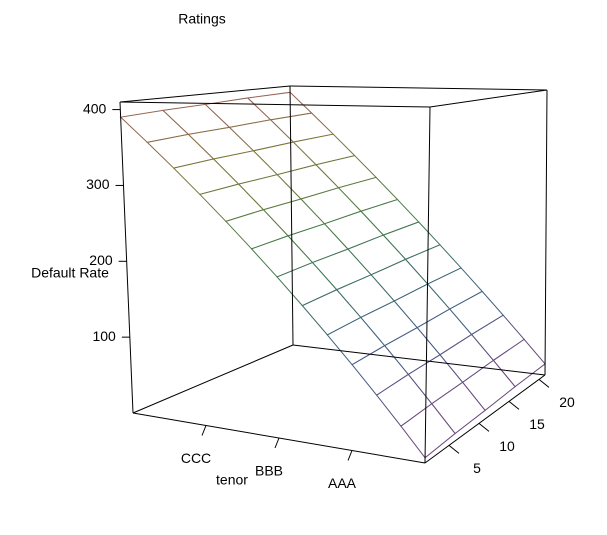 The image size is (607, 535). Describe the element at coordinates (342, 483) in the screenshot. I see `x-tick-label: AAA` at that location.